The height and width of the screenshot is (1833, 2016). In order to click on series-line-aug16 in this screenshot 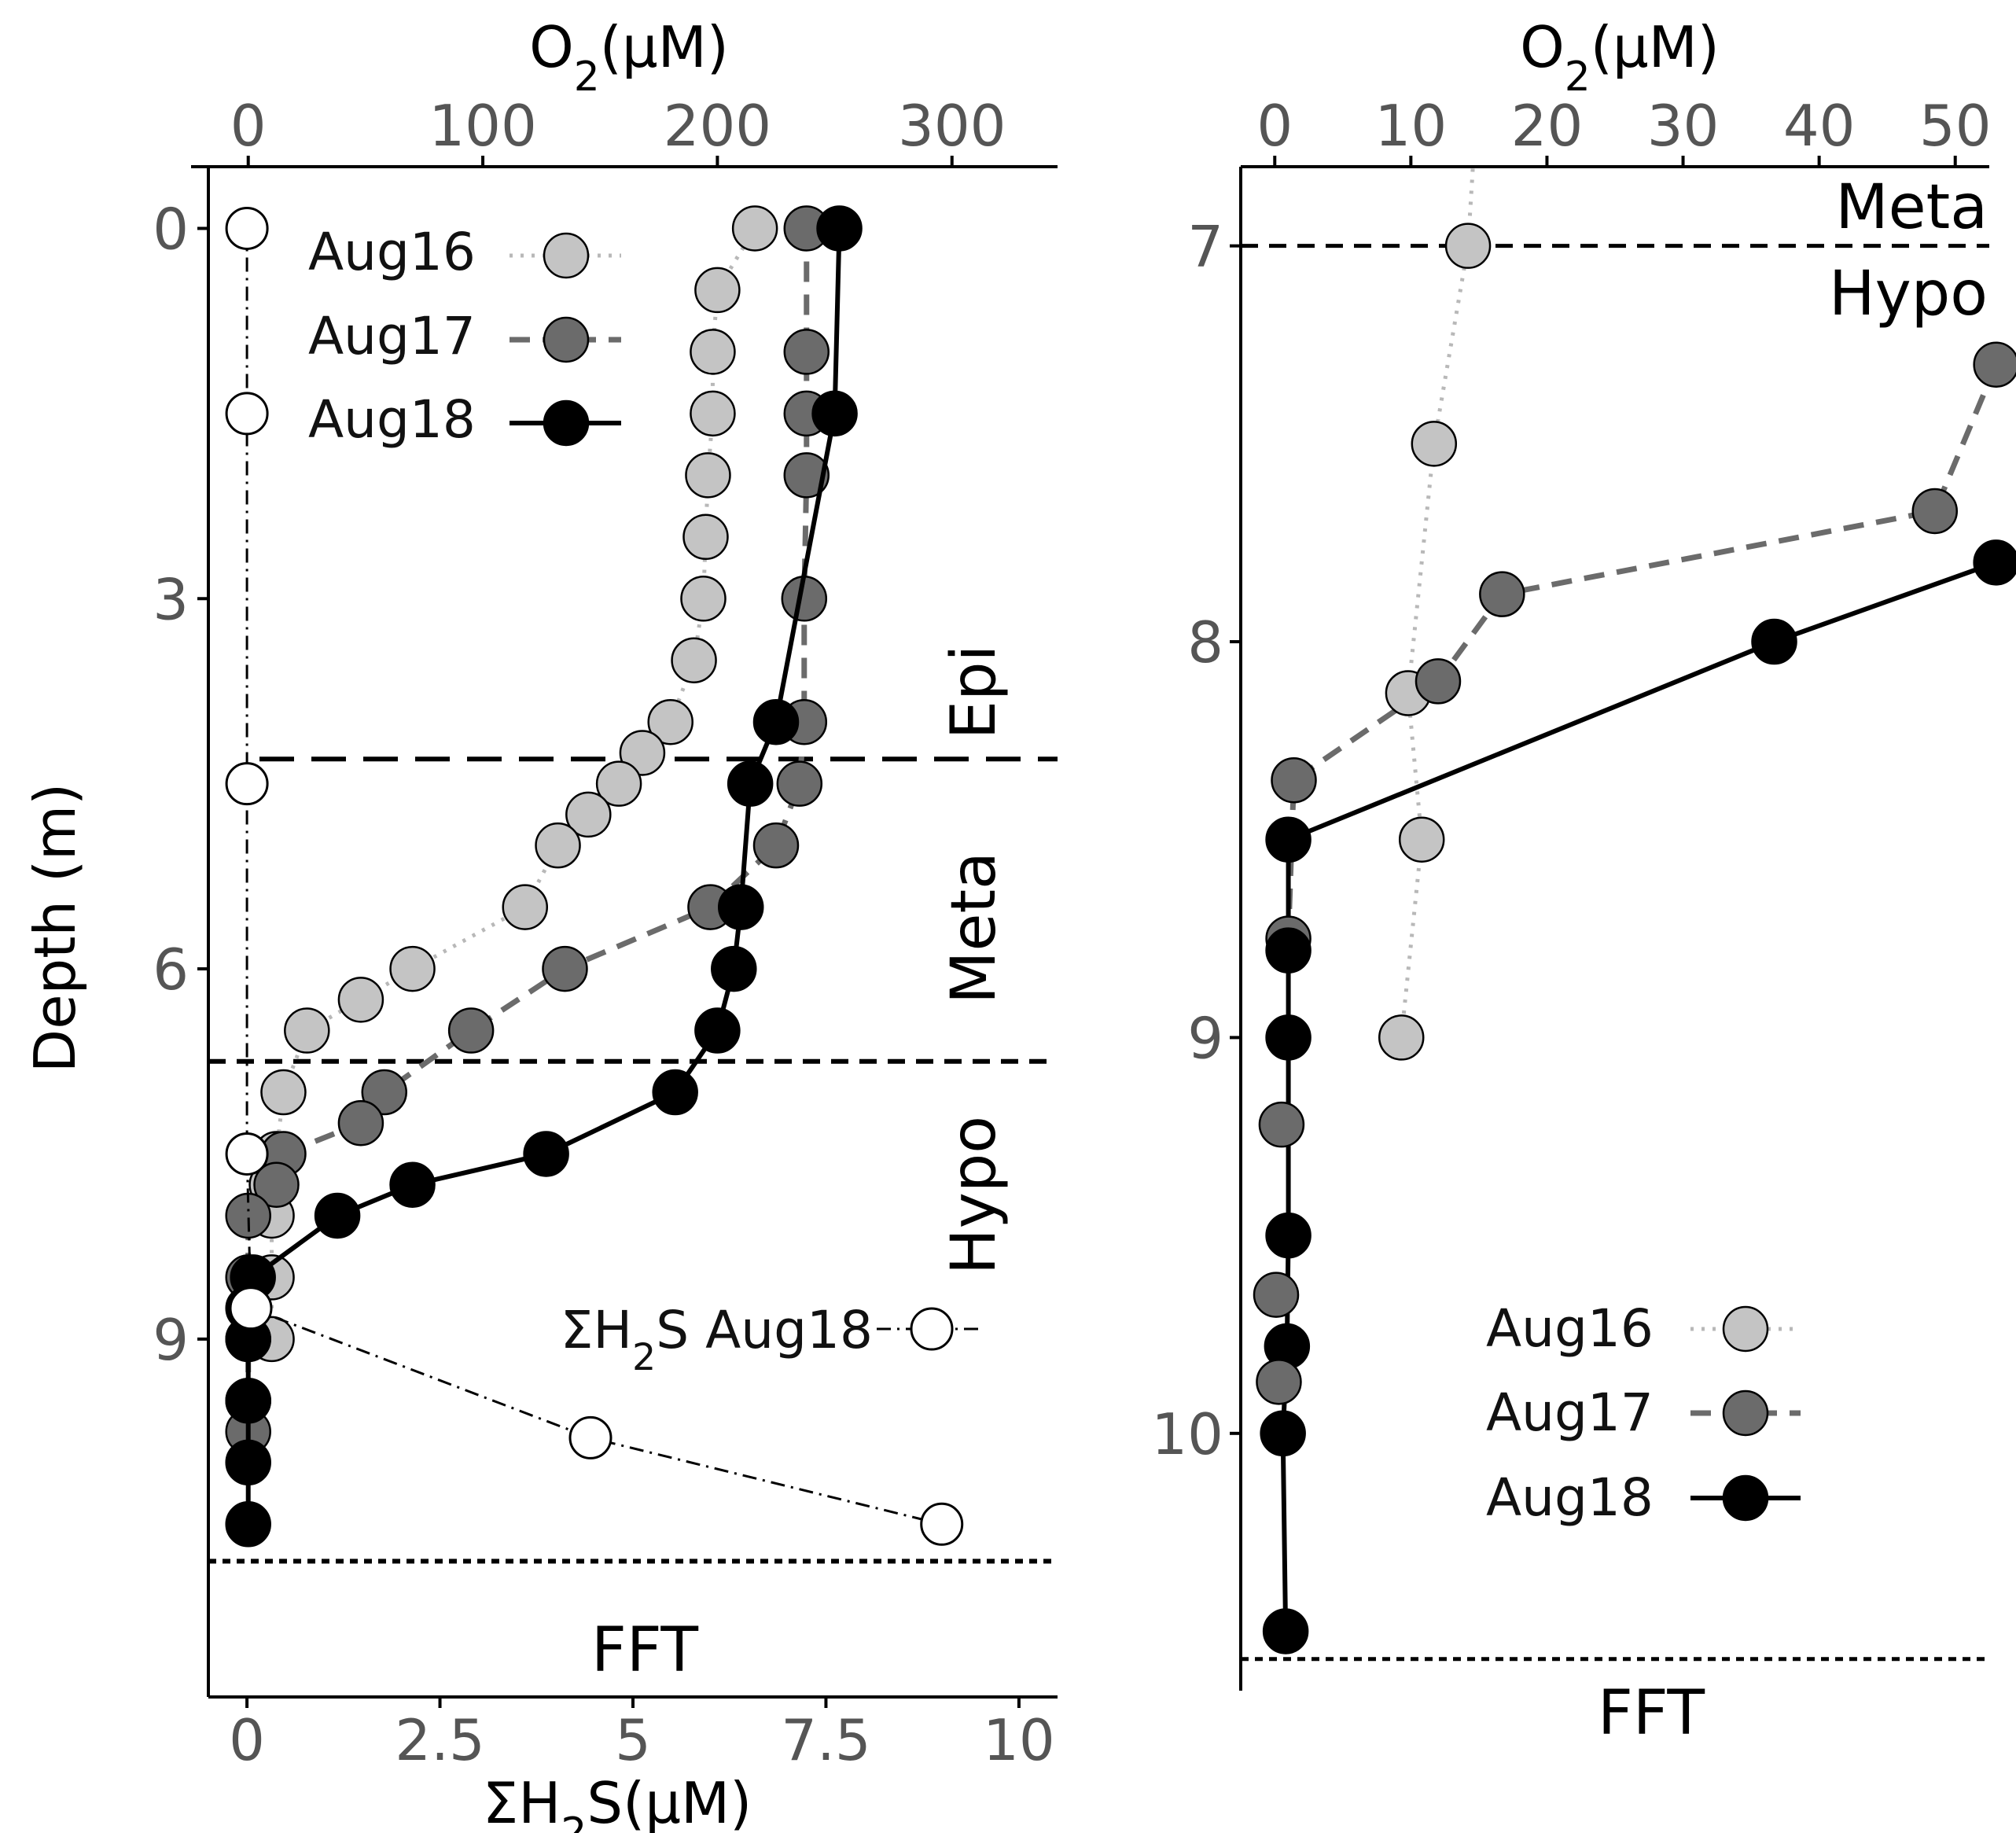, I will do `click(1437, 602)`.